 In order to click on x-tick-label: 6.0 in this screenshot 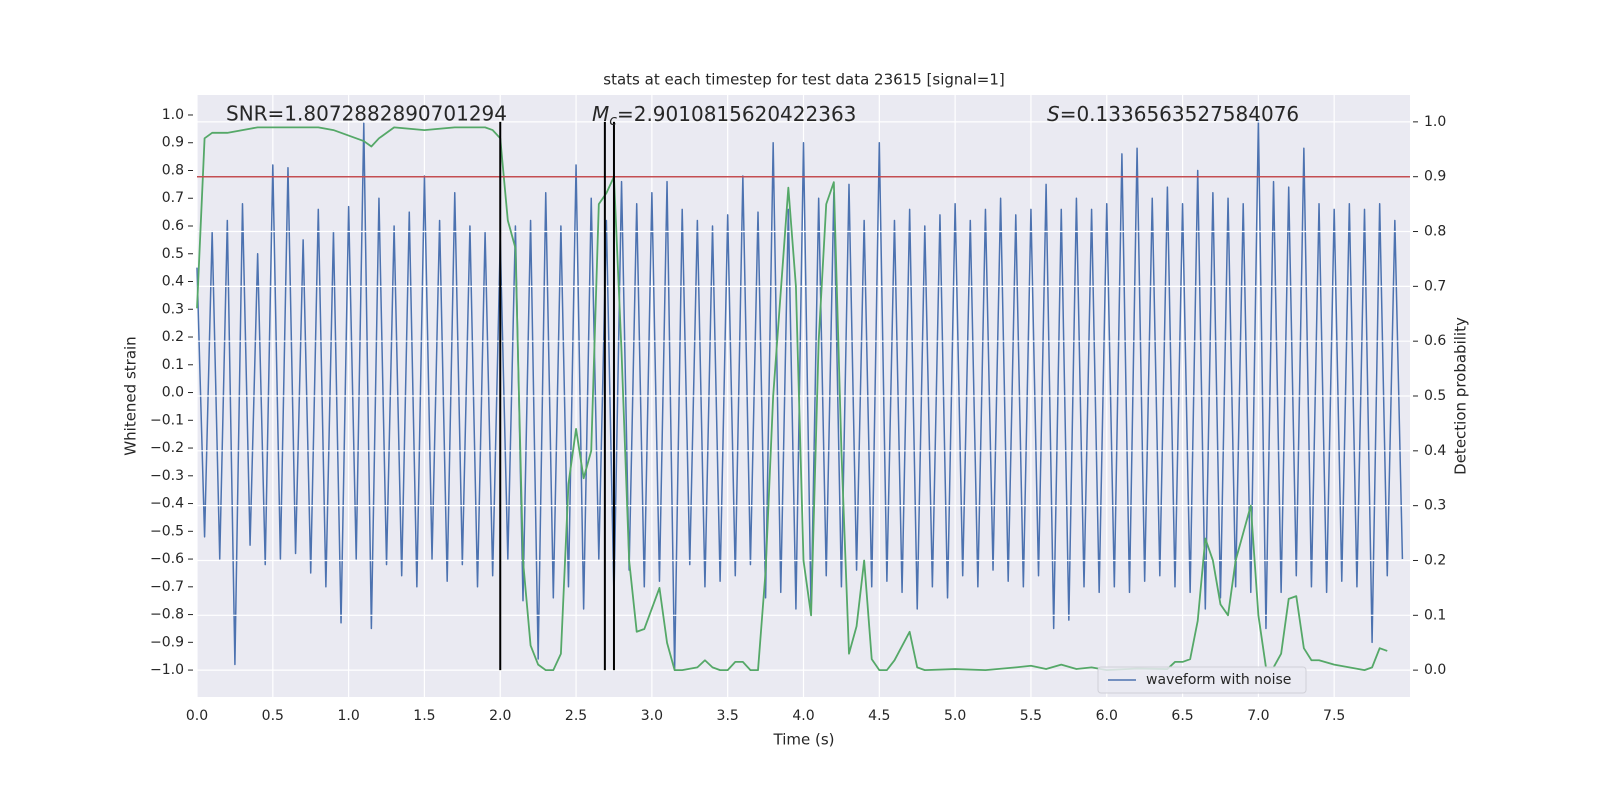, I will do `click(1107, 716)`.